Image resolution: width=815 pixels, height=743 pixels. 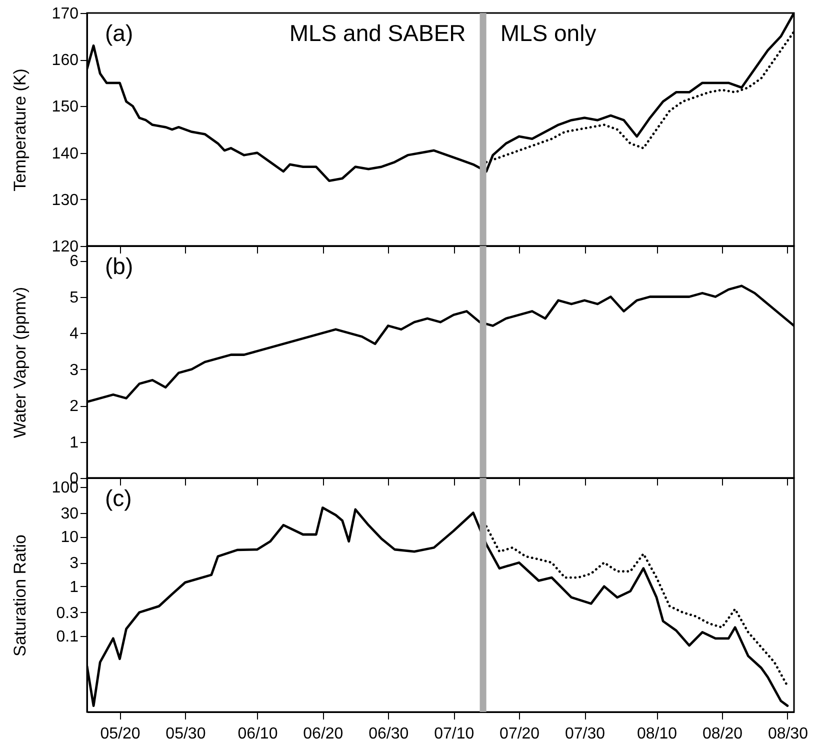 What do you see at coordinates (258, 734) in the screenshot?
I see `x-tick-label: 06/10` at bounding box center [258, 734].